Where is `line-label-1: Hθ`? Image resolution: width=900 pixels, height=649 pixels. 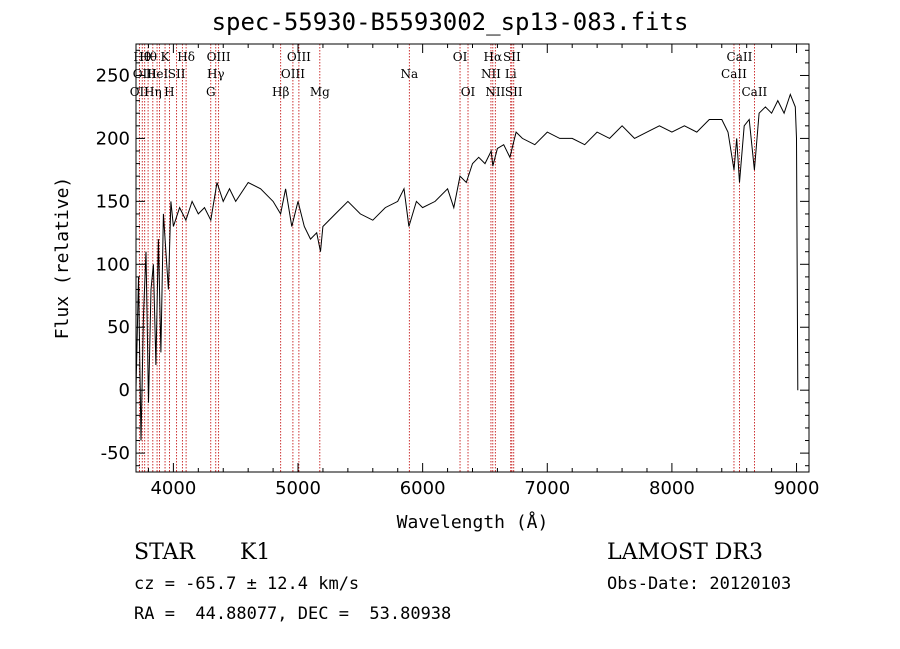
line-label-1: Hθ is located at coordinates (142, 57).